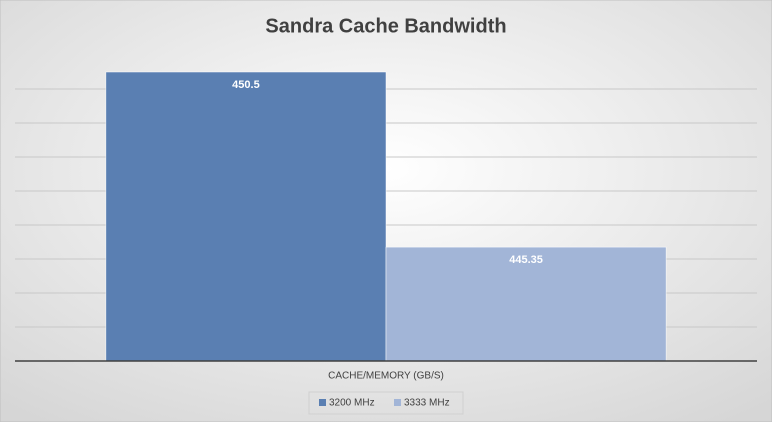 The image size is (772, 422). Describe the element at coordinates (246, 85) in the screenshot. I see `data-label: 450.5` at that location.